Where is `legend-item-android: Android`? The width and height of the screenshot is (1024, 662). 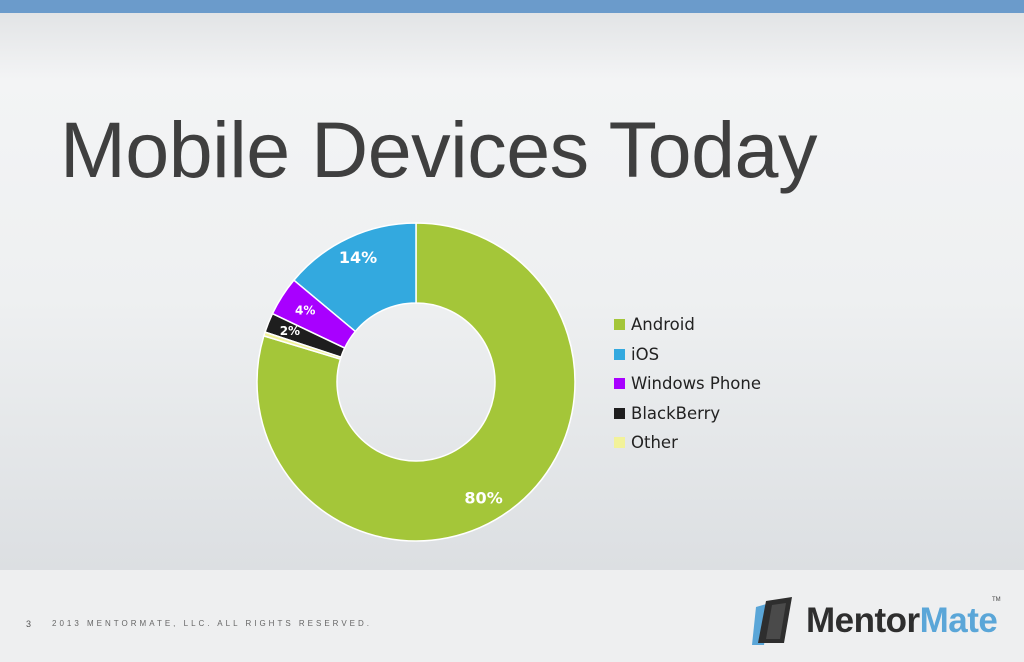 legend-item-android: Android is located at coordinates (687, 325).